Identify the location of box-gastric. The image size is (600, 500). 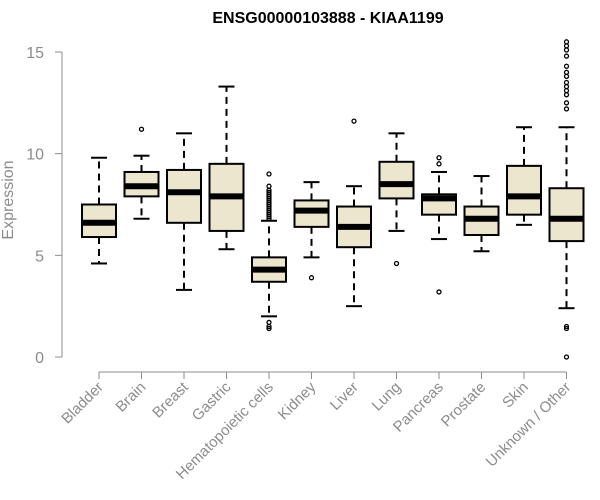
(226, 168).